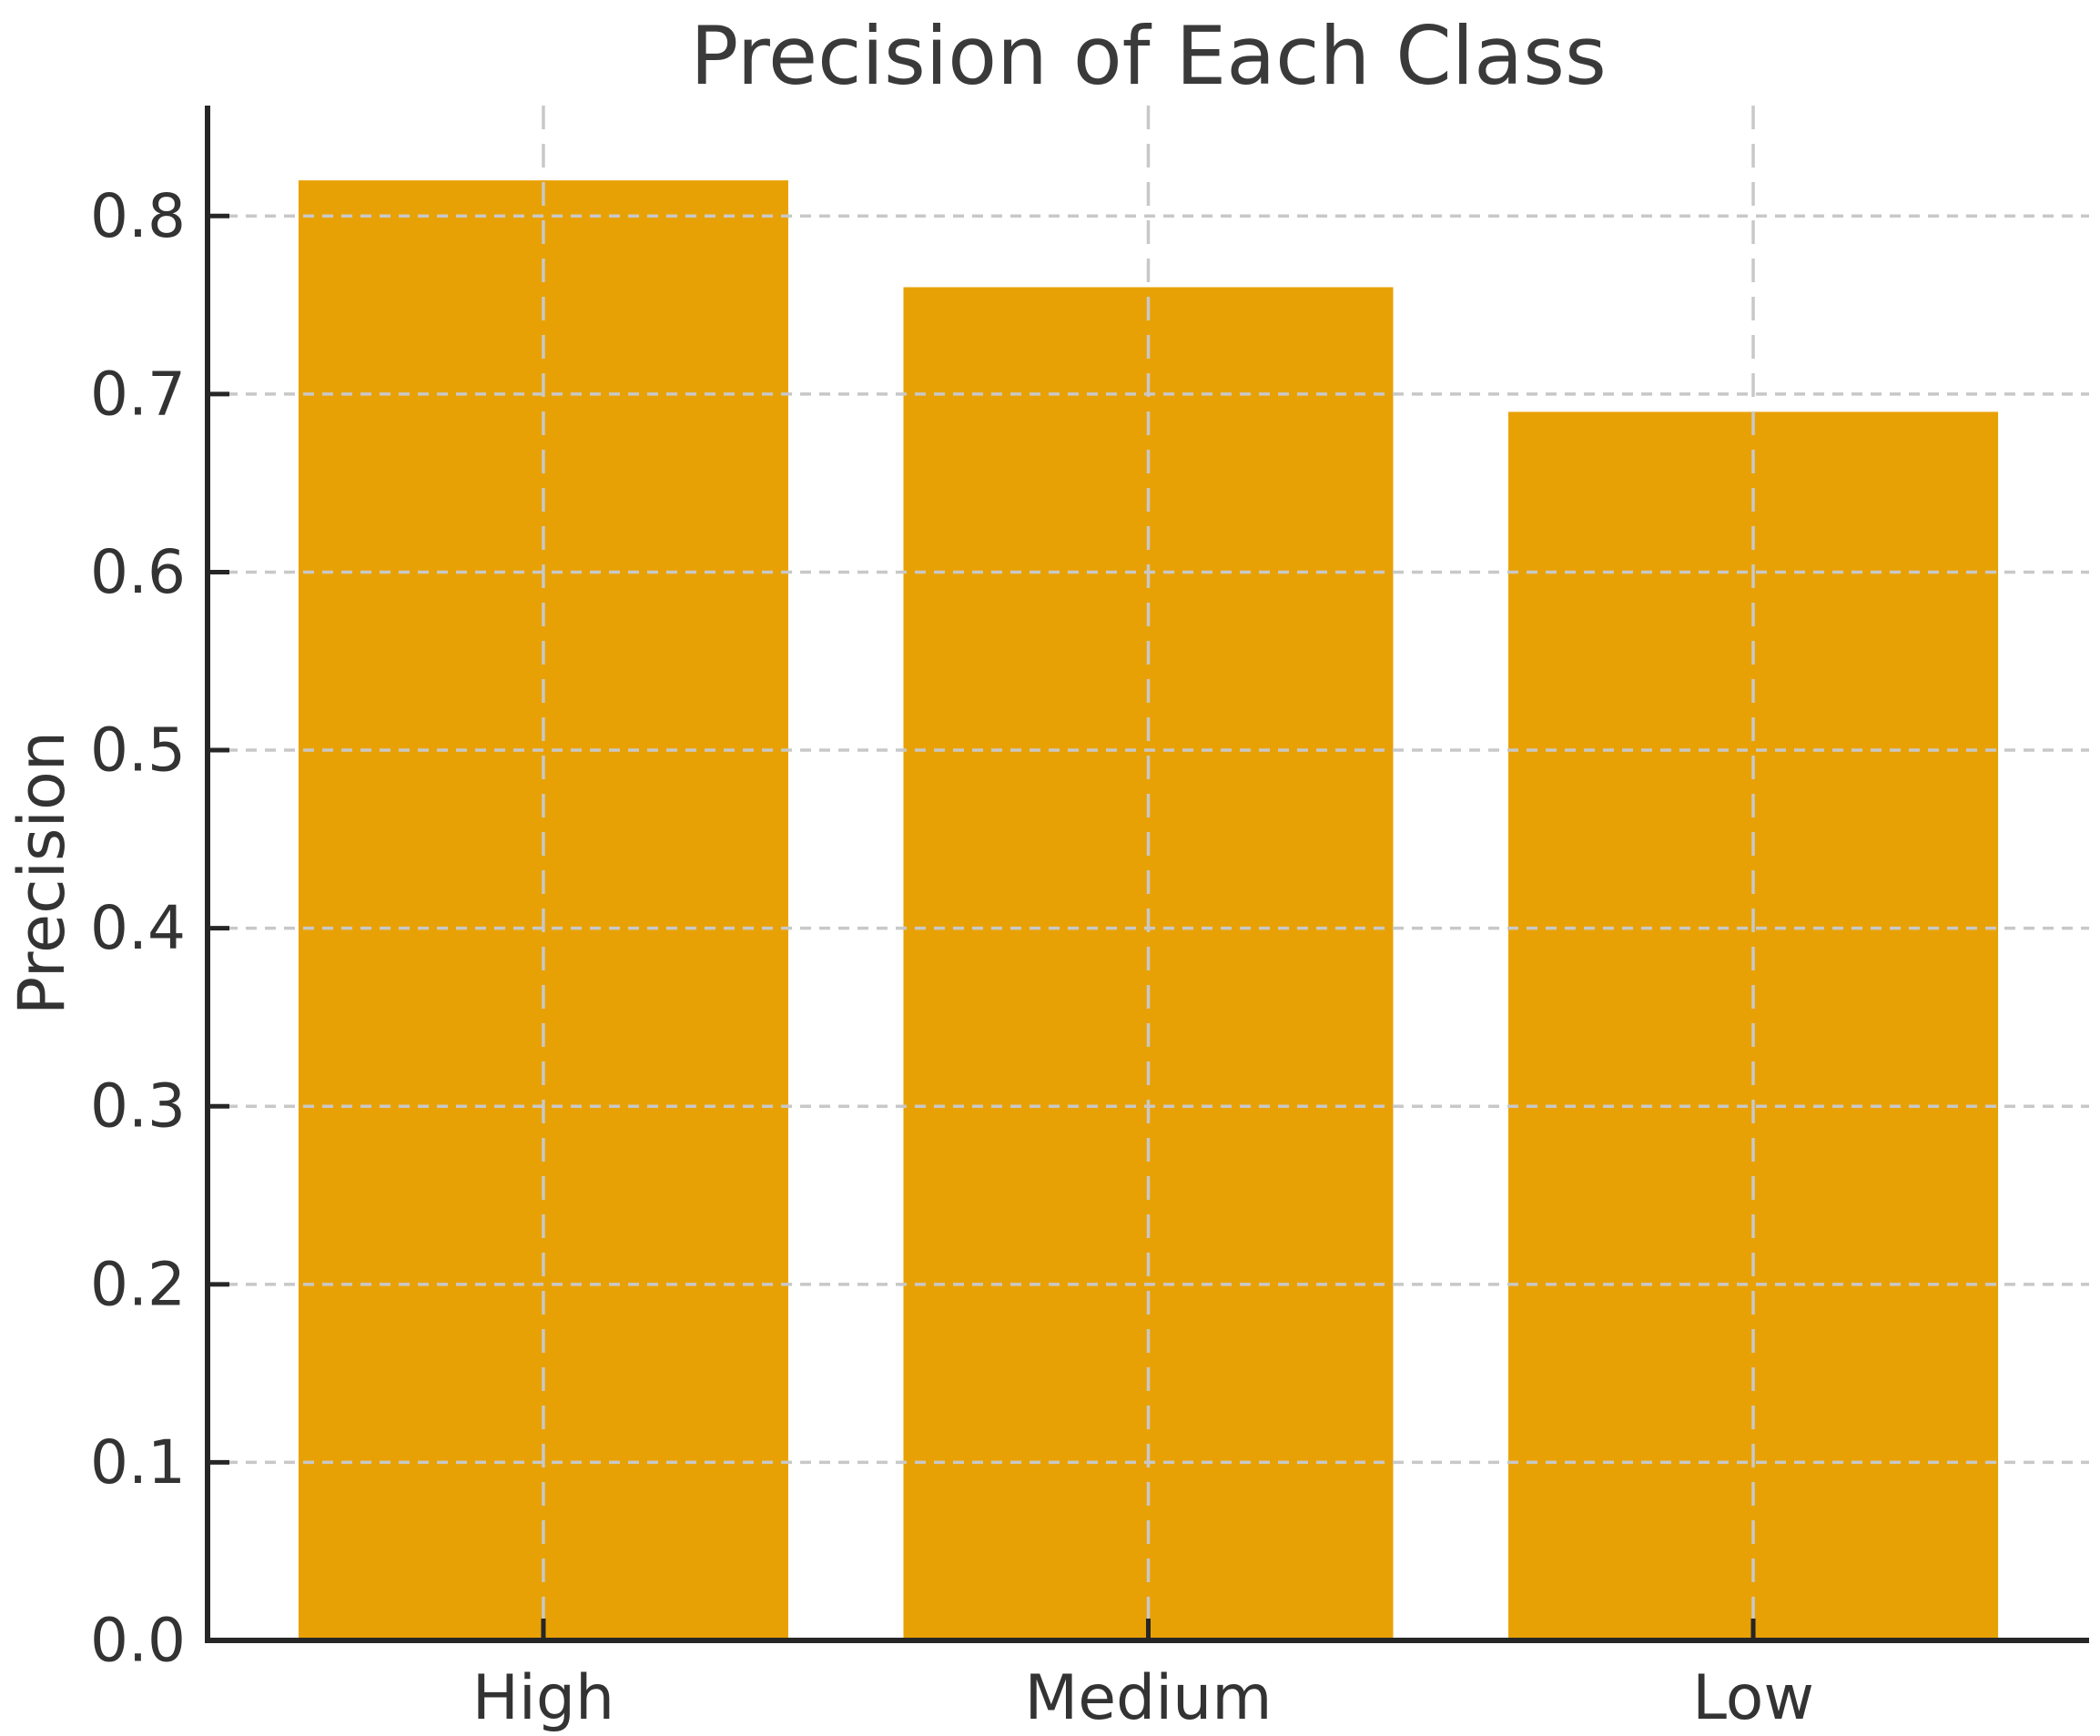 The width and height of the screenshot is (2100, 1736). I want to click on y-tick-label: 0.0, so click(138, 1641).